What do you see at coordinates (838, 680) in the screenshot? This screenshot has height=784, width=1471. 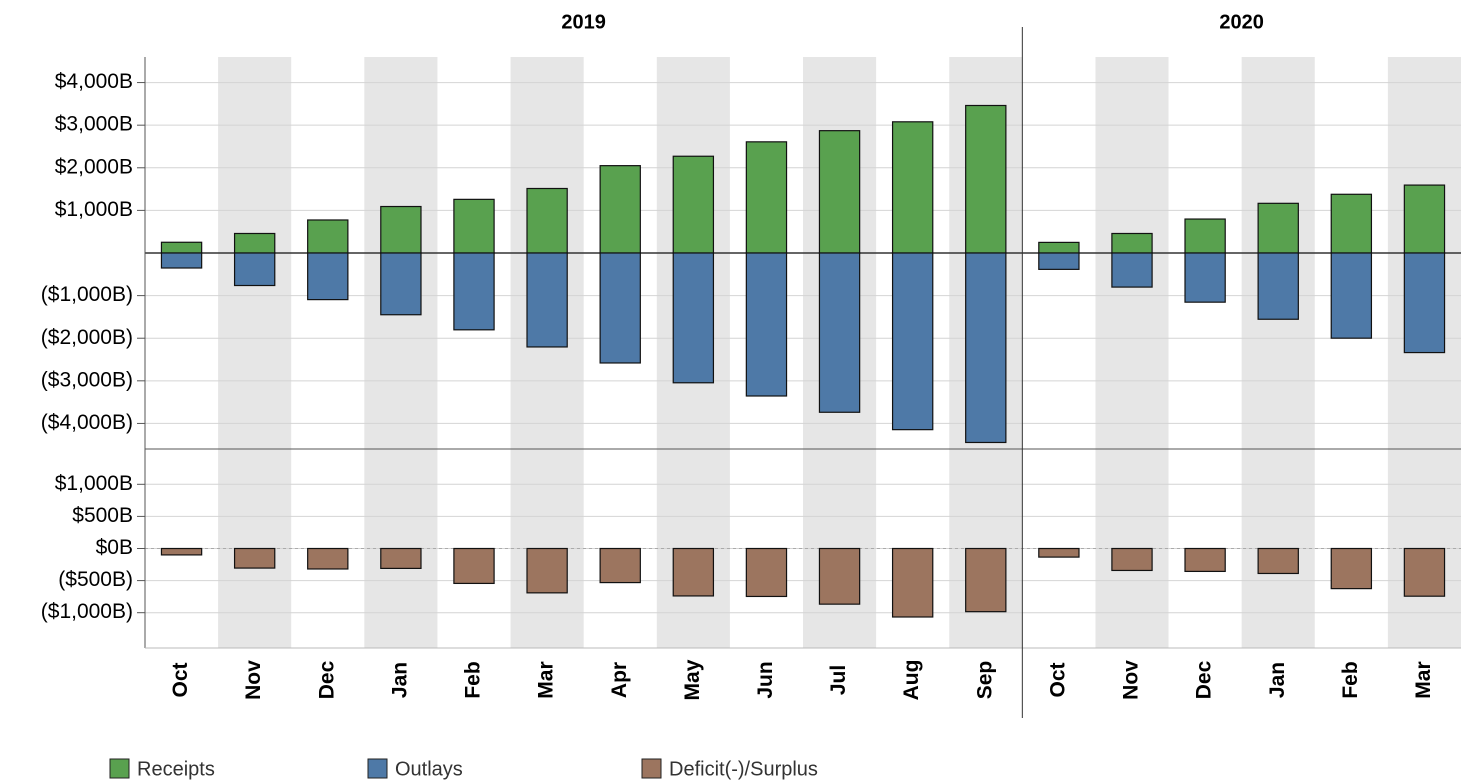 I see `x-tick-label: Jul` at bounding box center [838, 680].